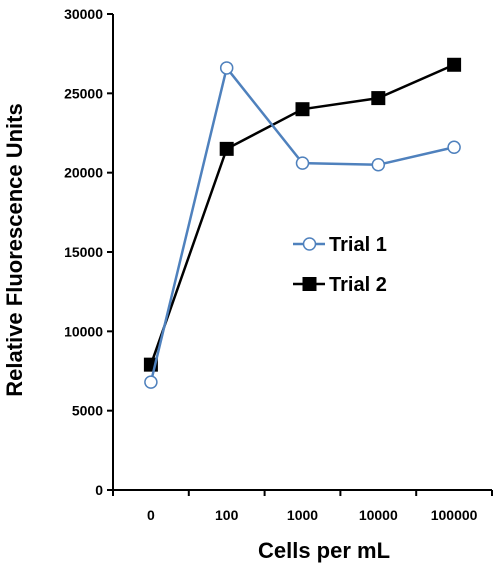 The height and width of the screenshot is (566, 500). Describe the element at coordinates (83, 331) in the screenshot. I see `y-tick-label: 10000` at that location.